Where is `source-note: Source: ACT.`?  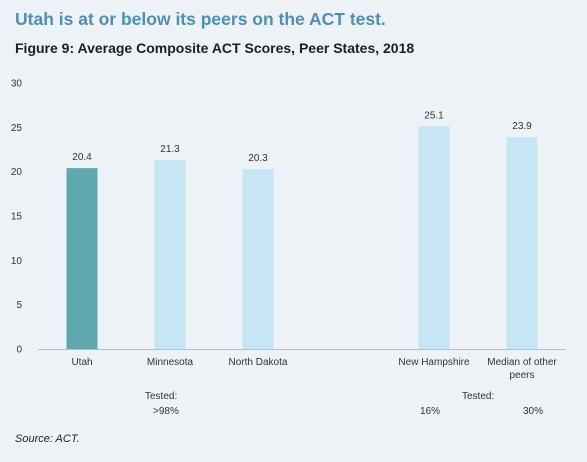 source-note: Source: ACT. is located at coordinates (47, 439).